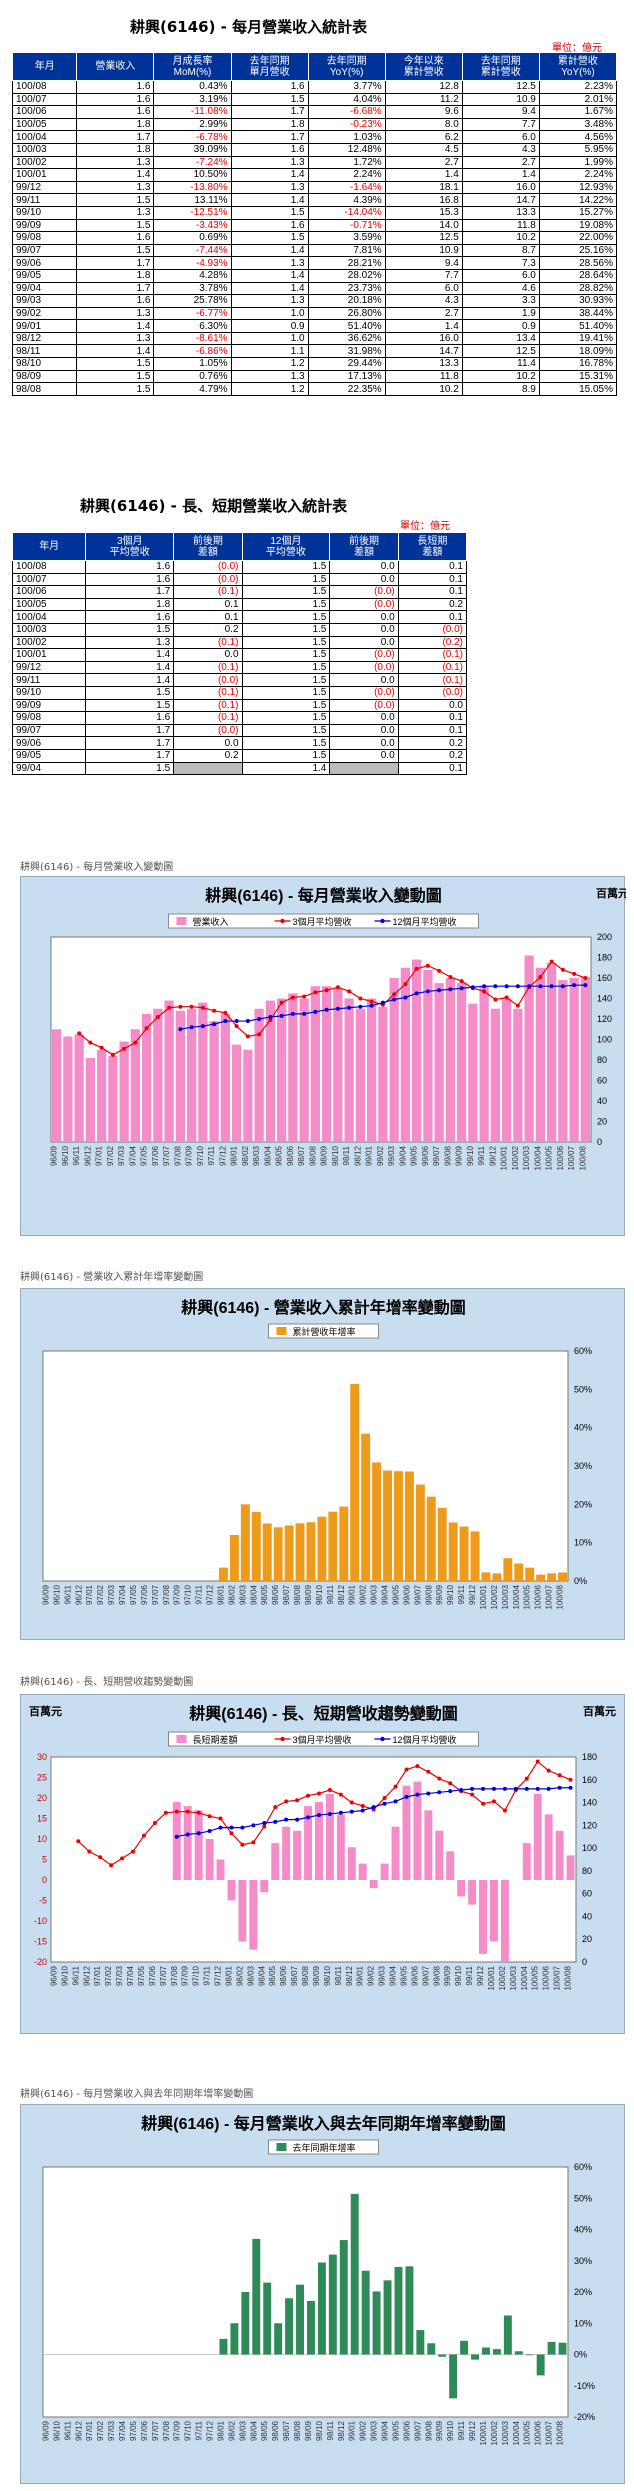 Image resolution: width=634 pixels, height=2491 pixels. I want to click on x-tick-label: 99/01, so click(352, 1594).